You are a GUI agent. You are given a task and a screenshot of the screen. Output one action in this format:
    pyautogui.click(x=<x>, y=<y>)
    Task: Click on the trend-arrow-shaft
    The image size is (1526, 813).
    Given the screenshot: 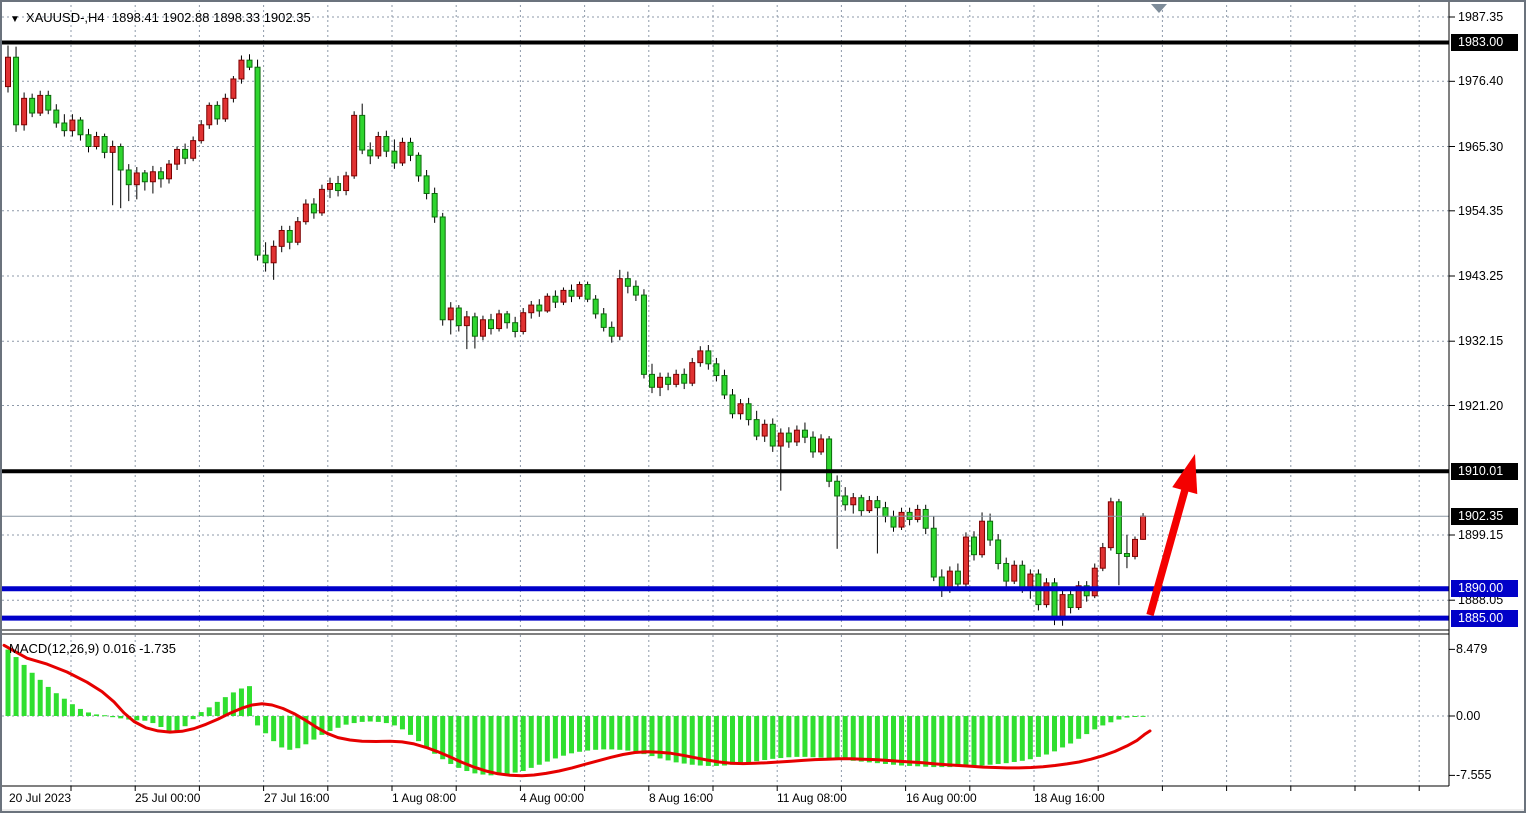 What is the action you would take?
    pyautogui.click(x=1168, y=550)
    